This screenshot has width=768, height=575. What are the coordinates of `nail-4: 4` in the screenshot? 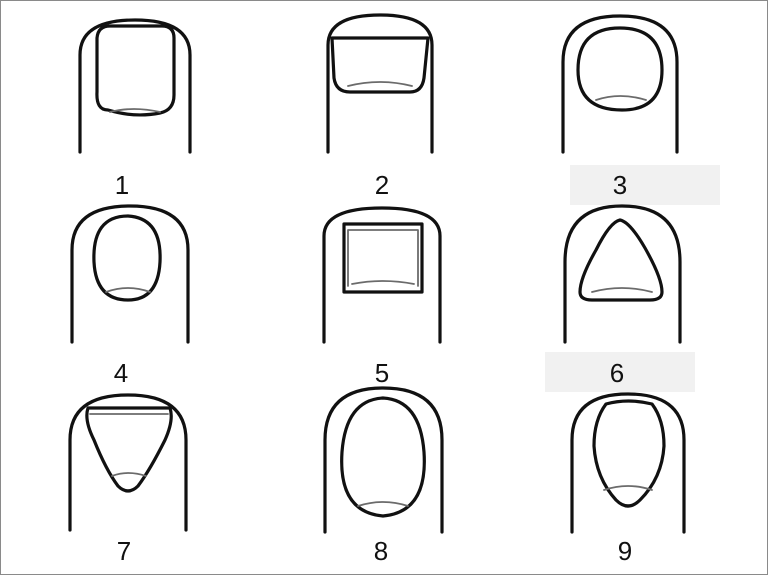 It's located at (130, 296).